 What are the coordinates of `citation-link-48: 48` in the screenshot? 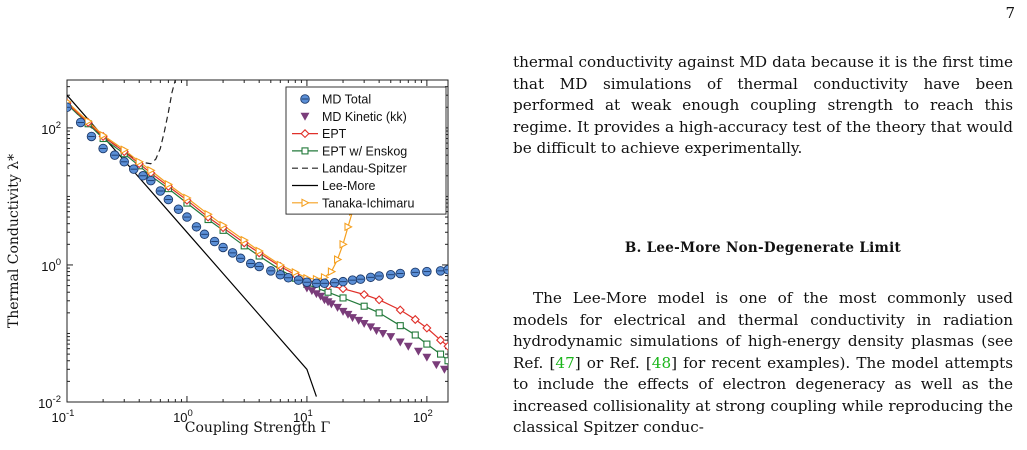 It's located at (661, 362).